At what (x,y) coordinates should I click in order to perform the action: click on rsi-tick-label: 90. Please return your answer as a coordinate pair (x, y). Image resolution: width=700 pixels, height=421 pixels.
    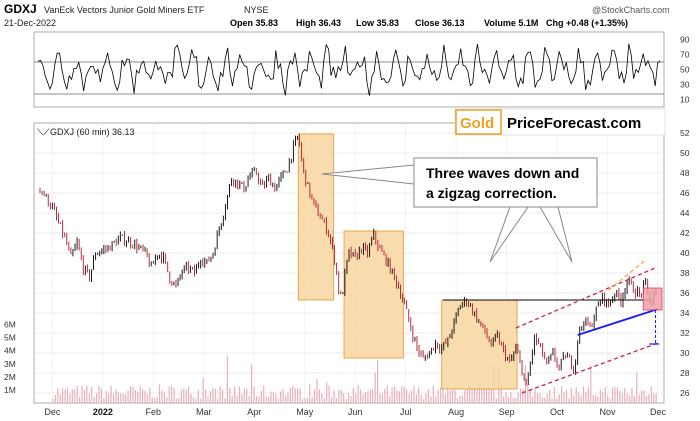
    Looking at the image, I should click on (685, 40).